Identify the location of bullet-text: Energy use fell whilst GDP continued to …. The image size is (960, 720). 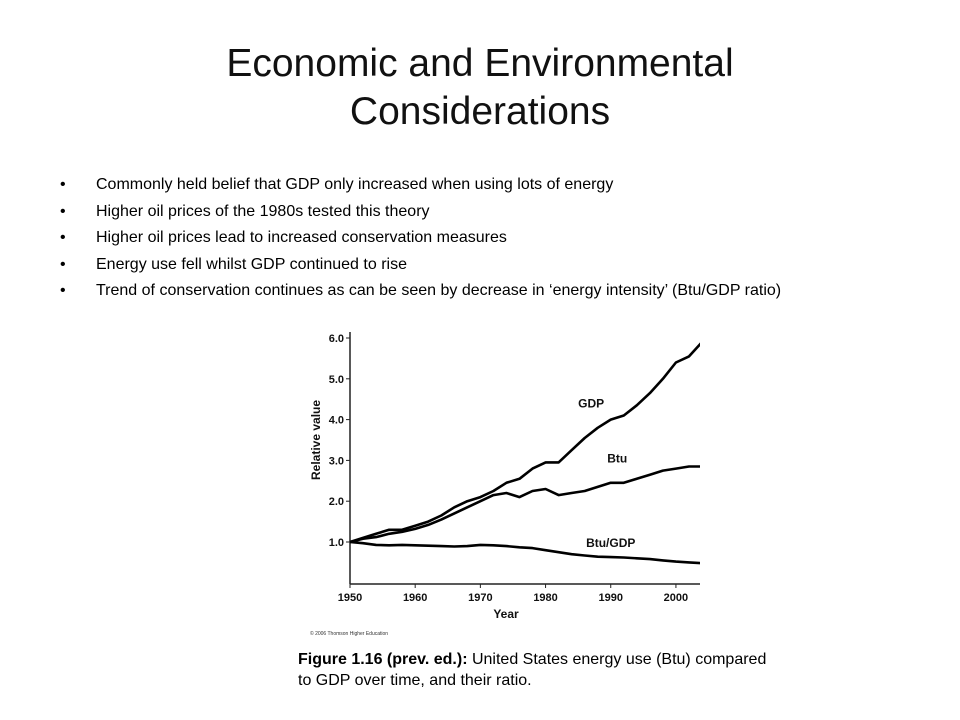
(251, 264).